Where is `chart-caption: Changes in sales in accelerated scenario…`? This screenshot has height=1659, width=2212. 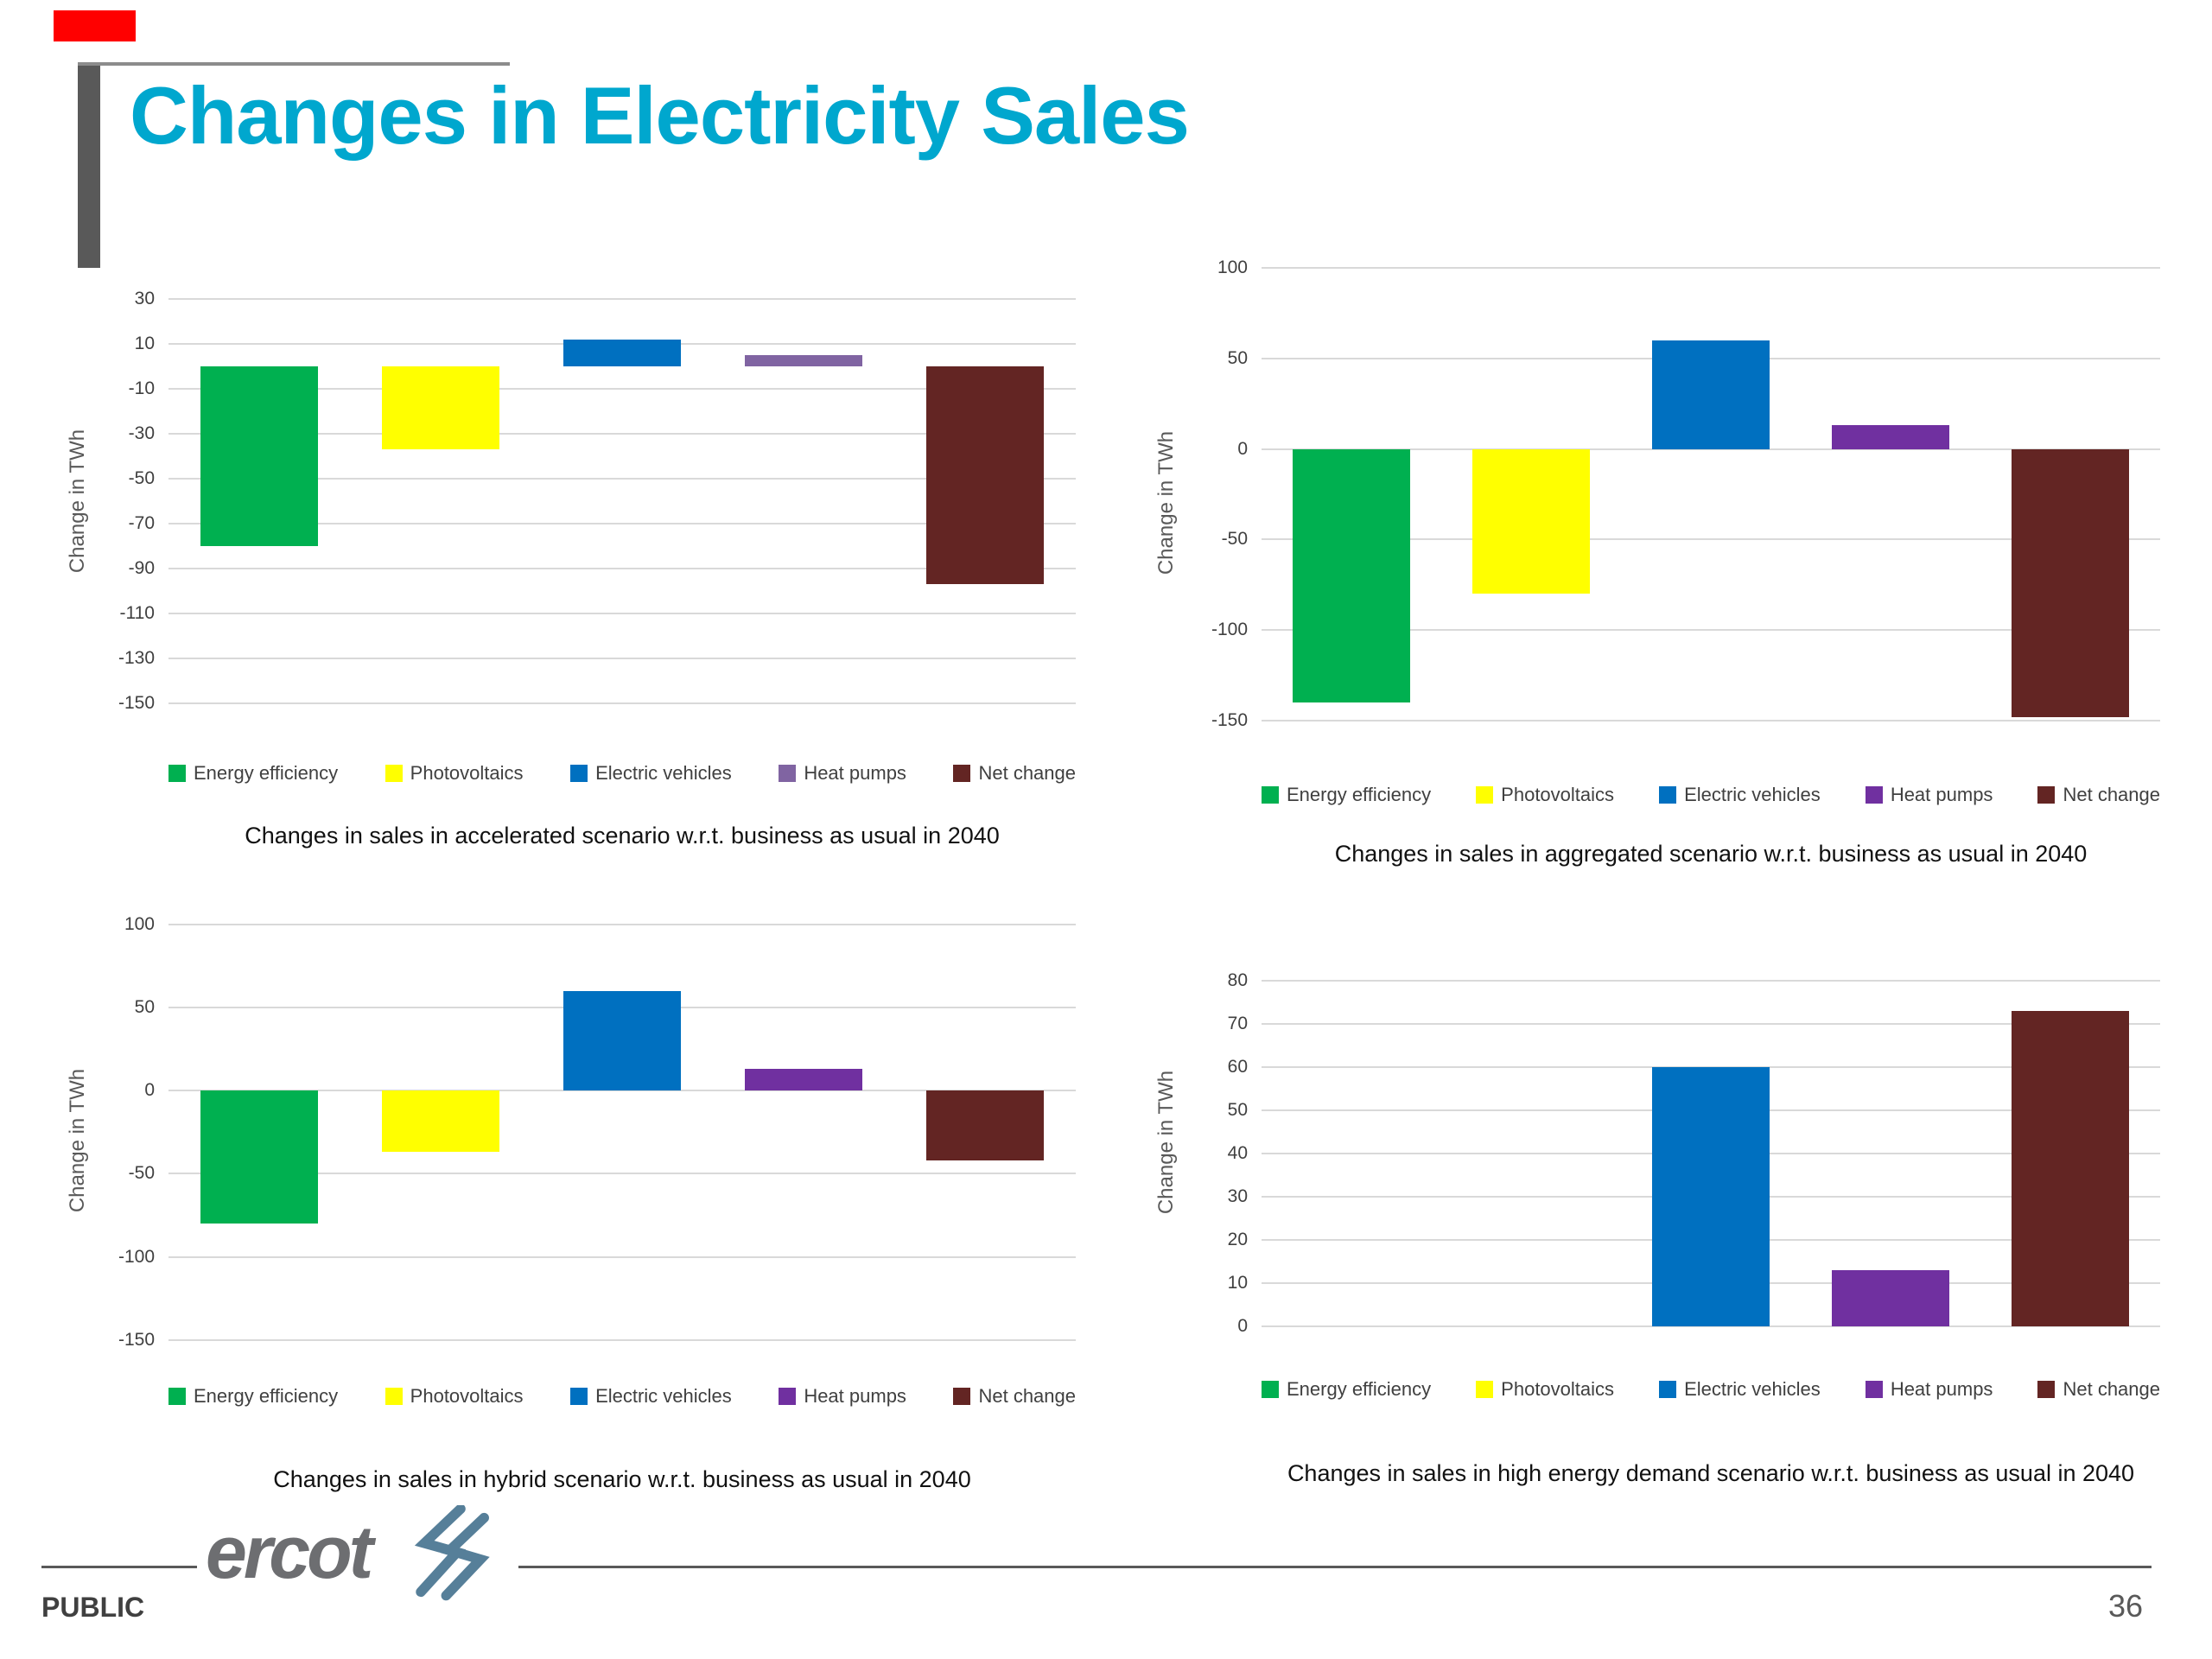
chart-caption: Changes in sales in accelerated scenario… is located at coordinates (622, 836).